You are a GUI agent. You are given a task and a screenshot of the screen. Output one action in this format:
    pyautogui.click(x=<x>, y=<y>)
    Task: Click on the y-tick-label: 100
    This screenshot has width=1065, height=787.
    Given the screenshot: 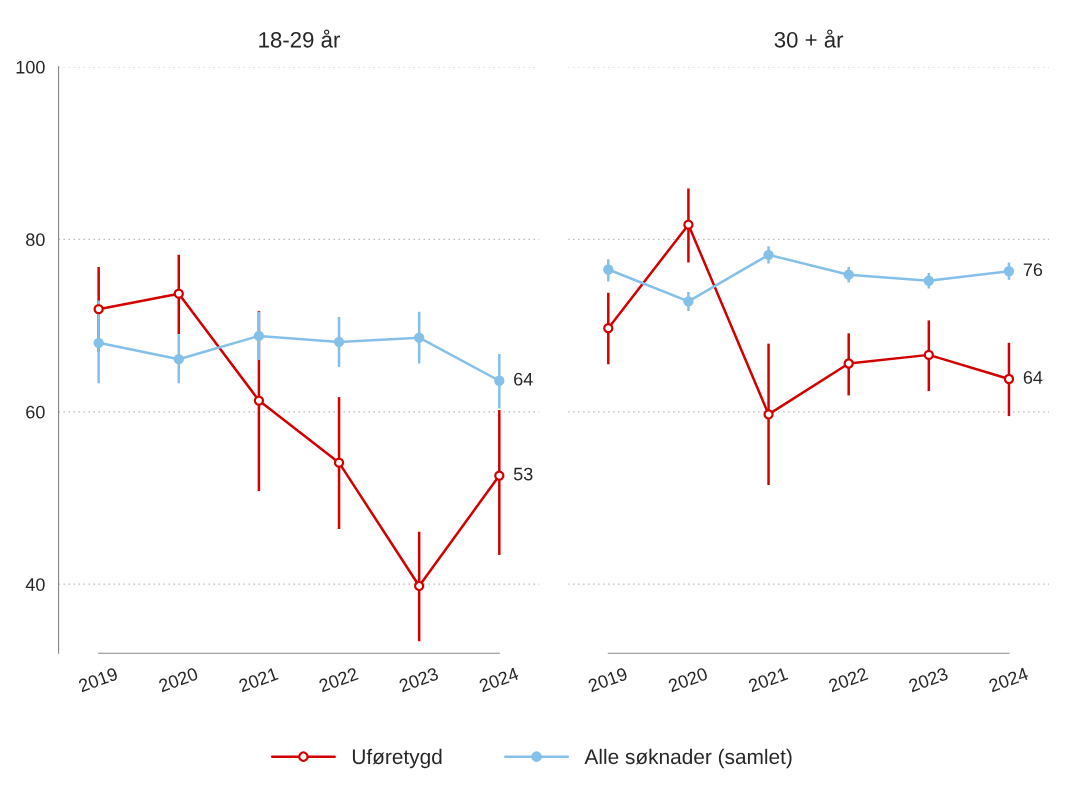 What is the action you would take?
    pyautogui.click(x=30, y=67)
    